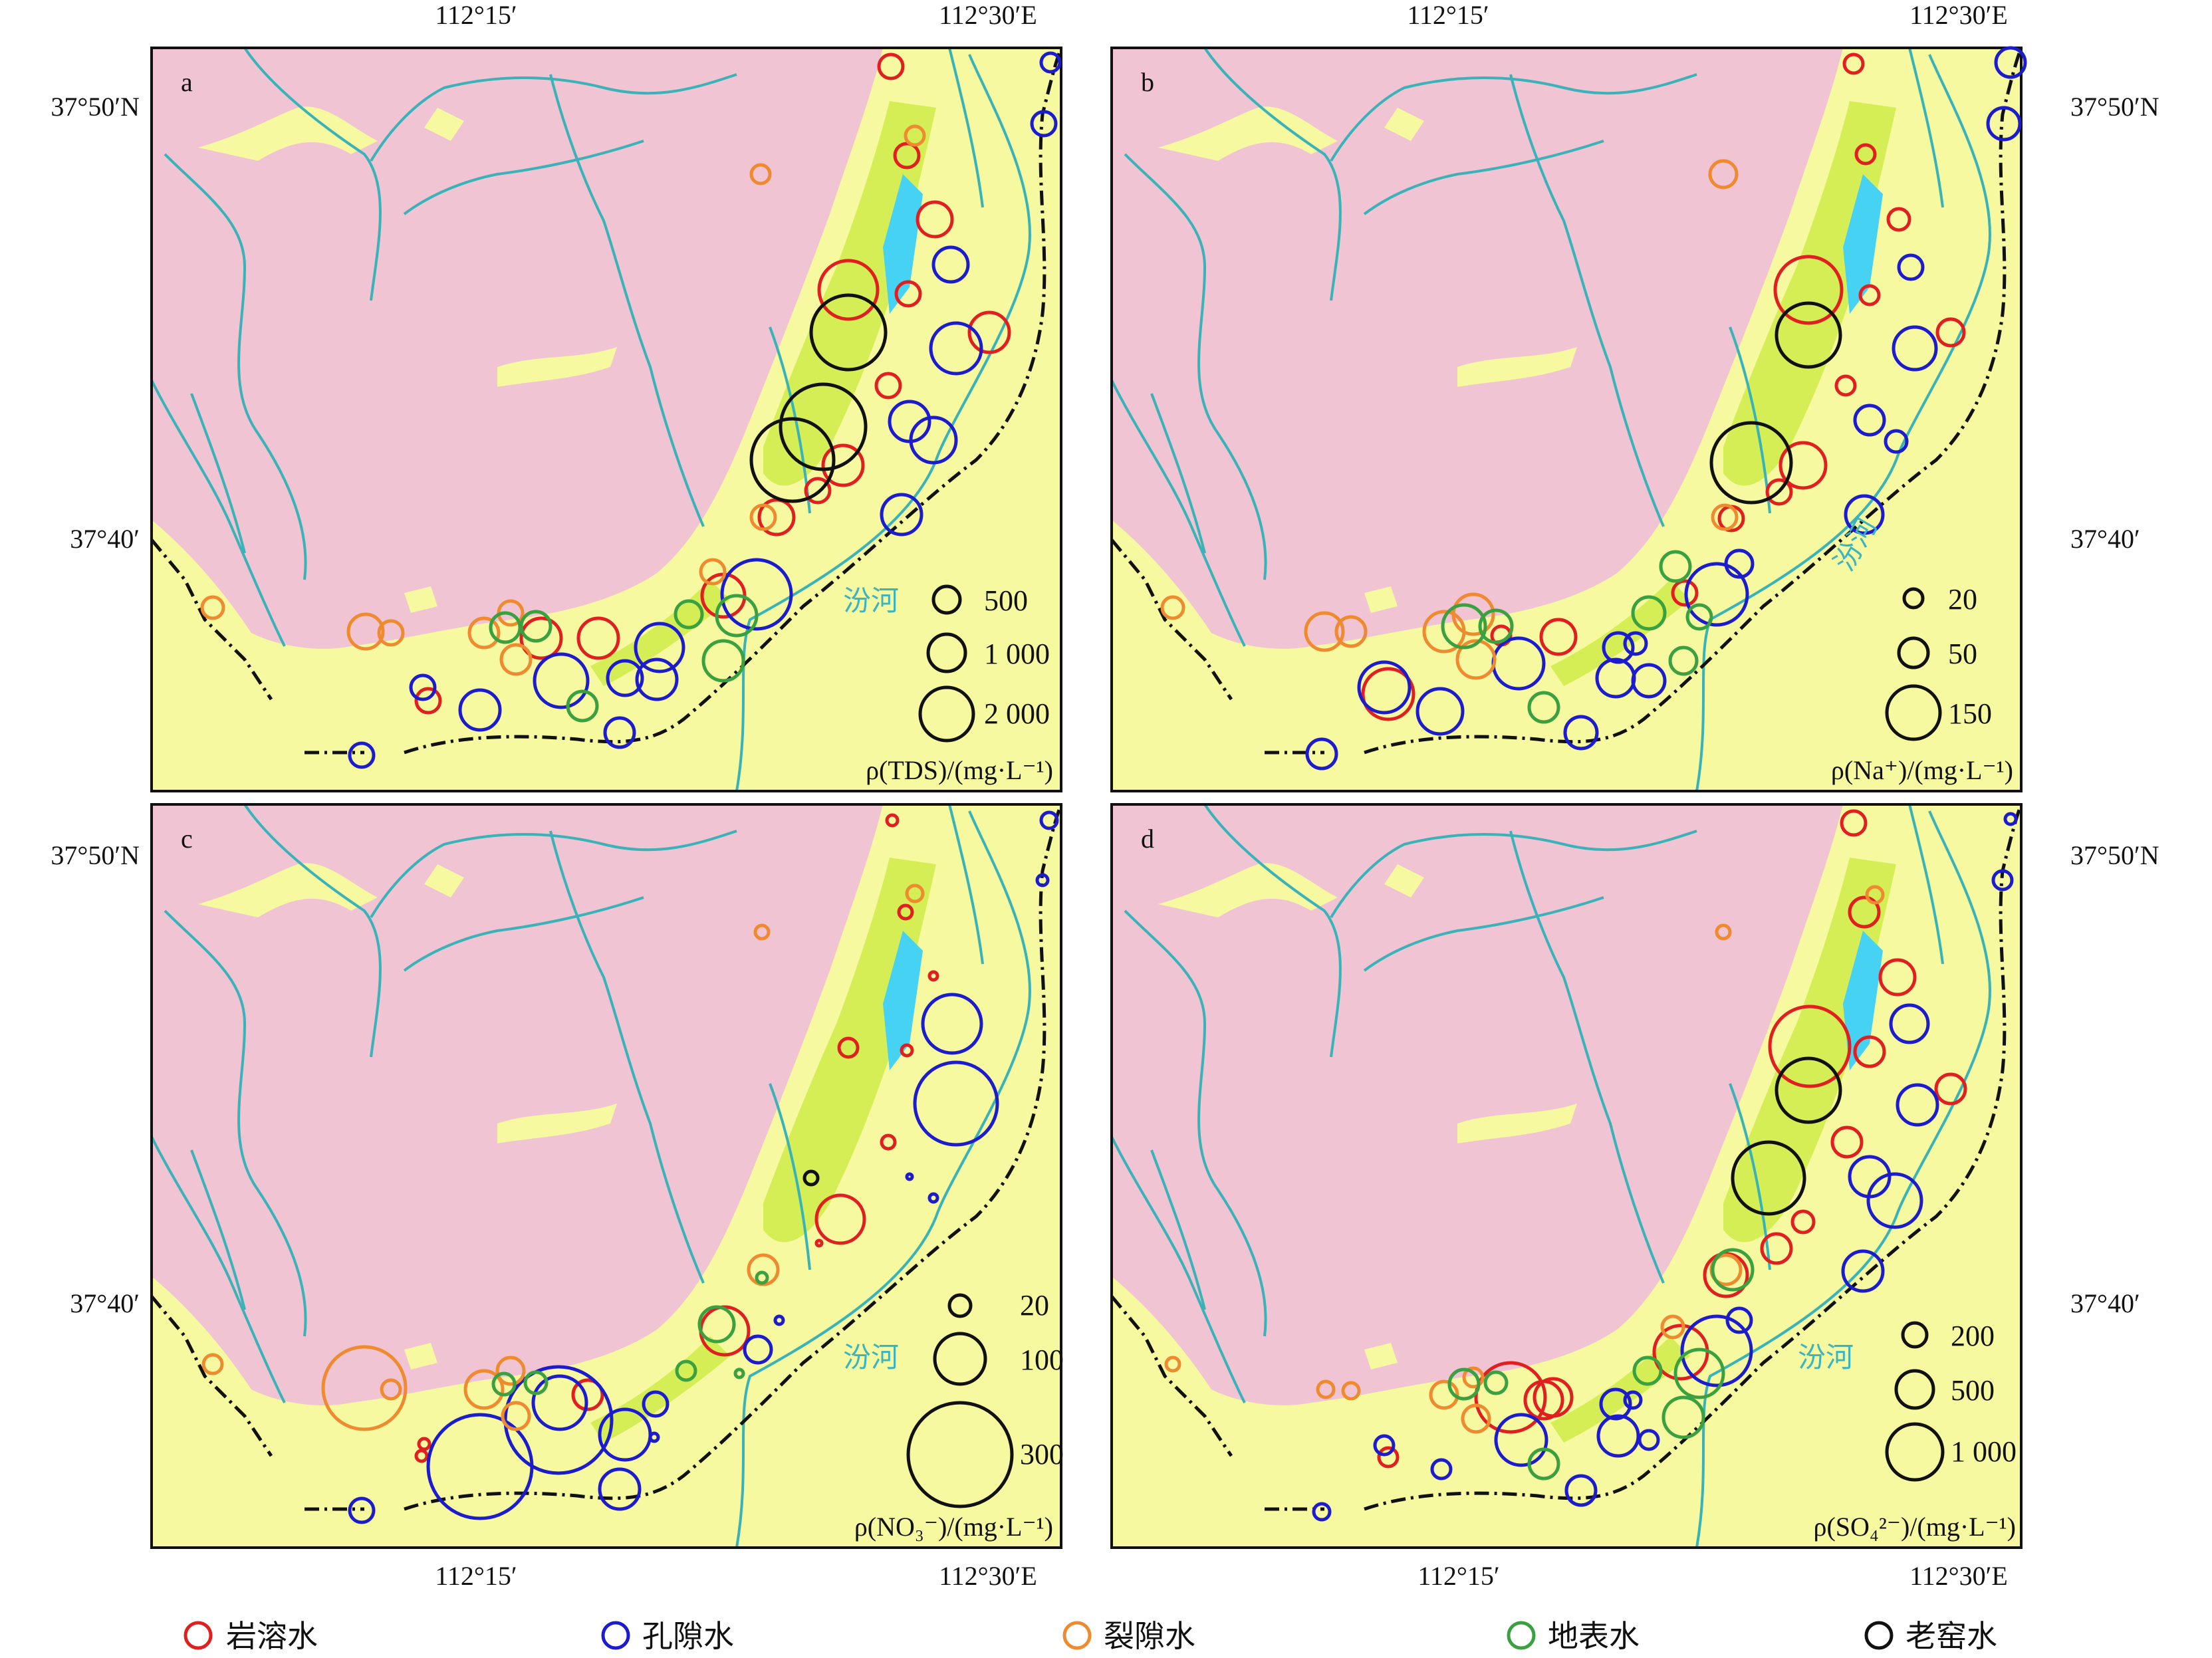 This screenshot has width=2212, height=1658. Describe the element at coordinates (187, 82) in the screenshot. I see `panel-label: a` at that location.